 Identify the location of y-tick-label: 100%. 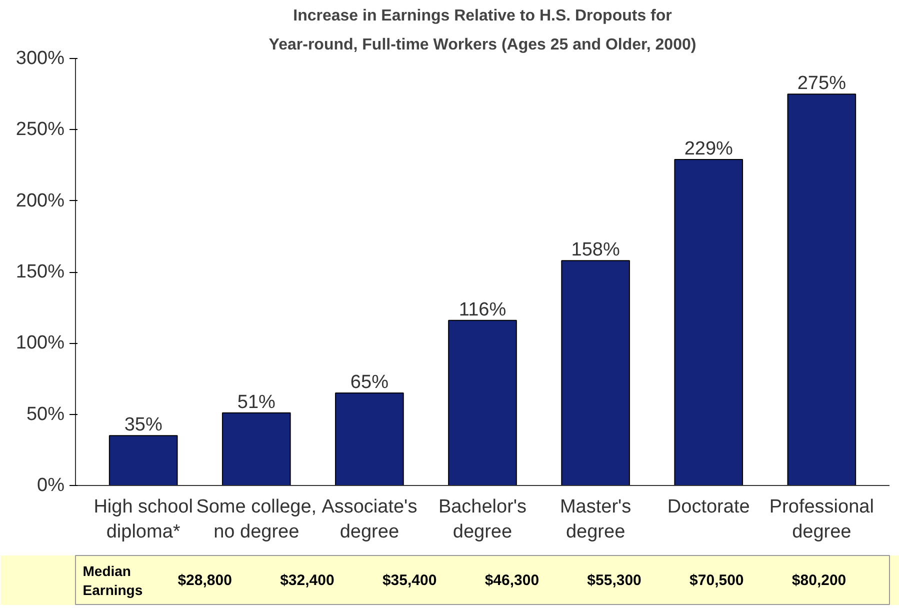
(40, 343).